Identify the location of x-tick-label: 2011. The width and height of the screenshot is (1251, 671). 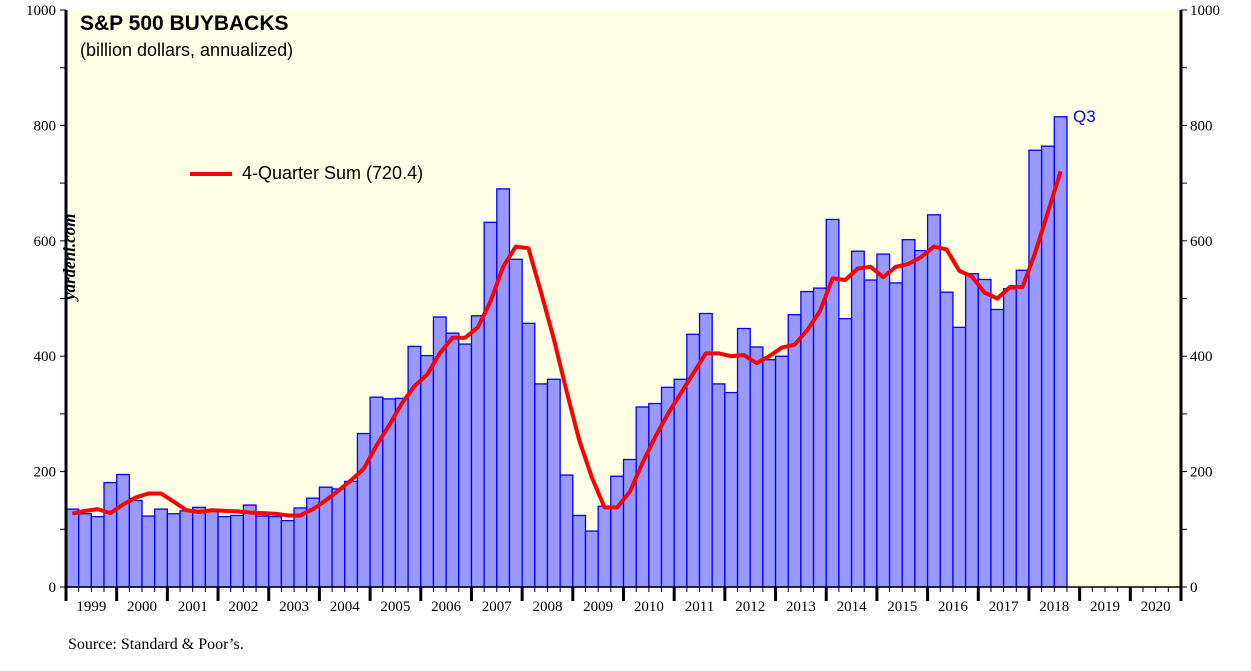
(699, 607).